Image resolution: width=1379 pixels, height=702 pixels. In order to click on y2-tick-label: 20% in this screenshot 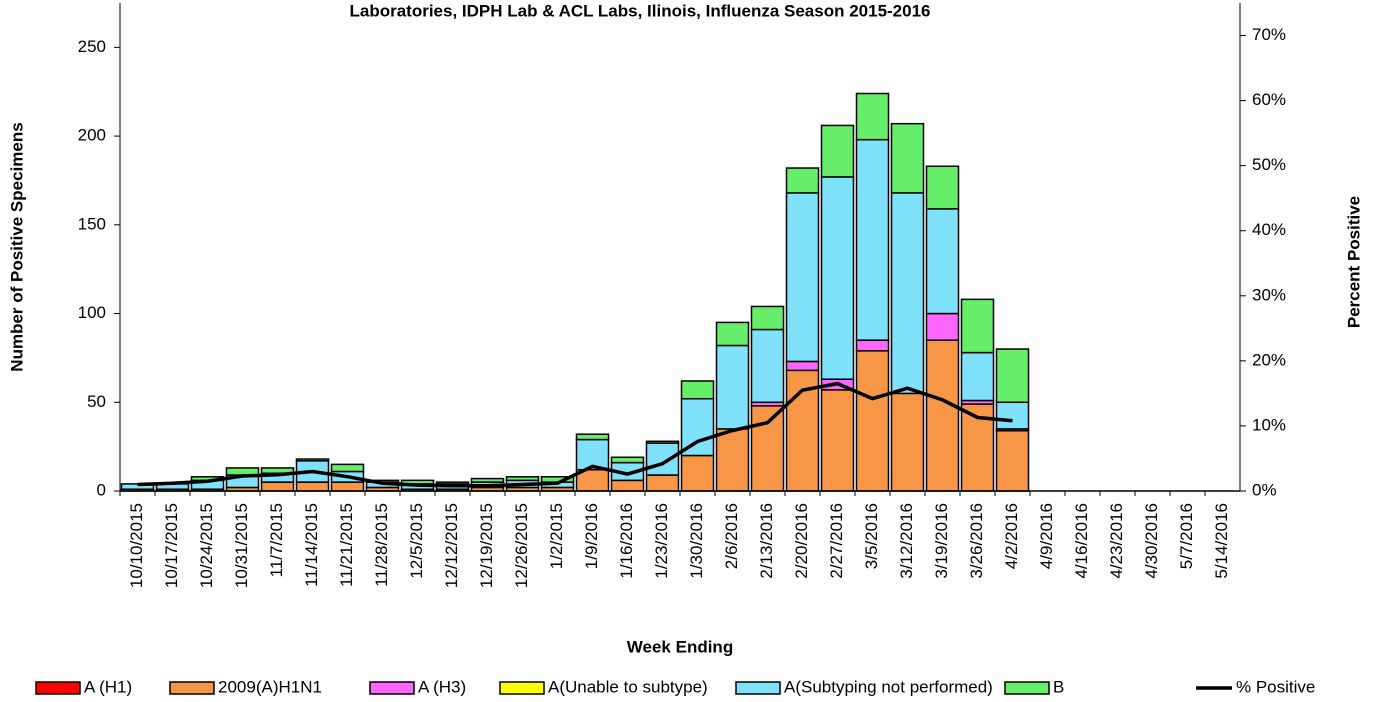, I will do `click(1269, 359)`.